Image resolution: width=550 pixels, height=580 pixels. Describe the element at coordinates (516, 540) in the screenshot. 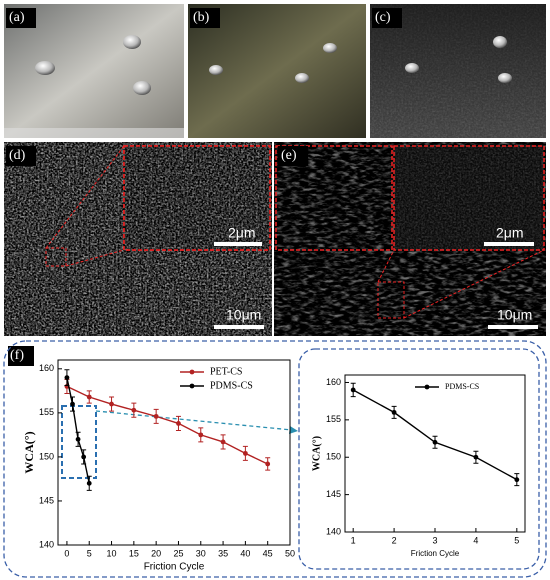

I see `x-tick-label: 5` at that location.